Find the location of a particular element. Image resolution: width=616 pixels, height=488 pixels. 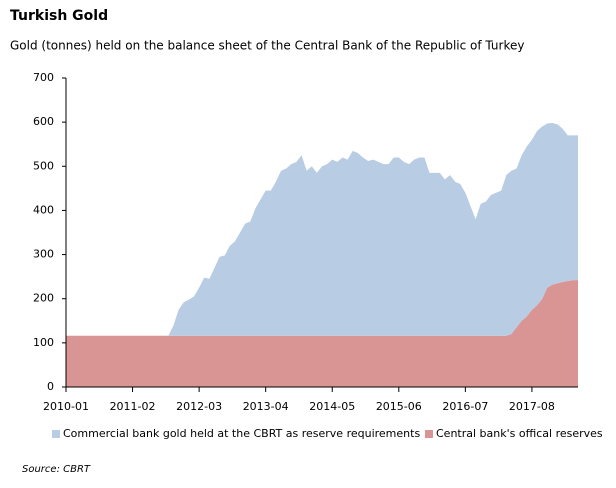

y-tick-label: 400 is located at coordinates (43, 209).